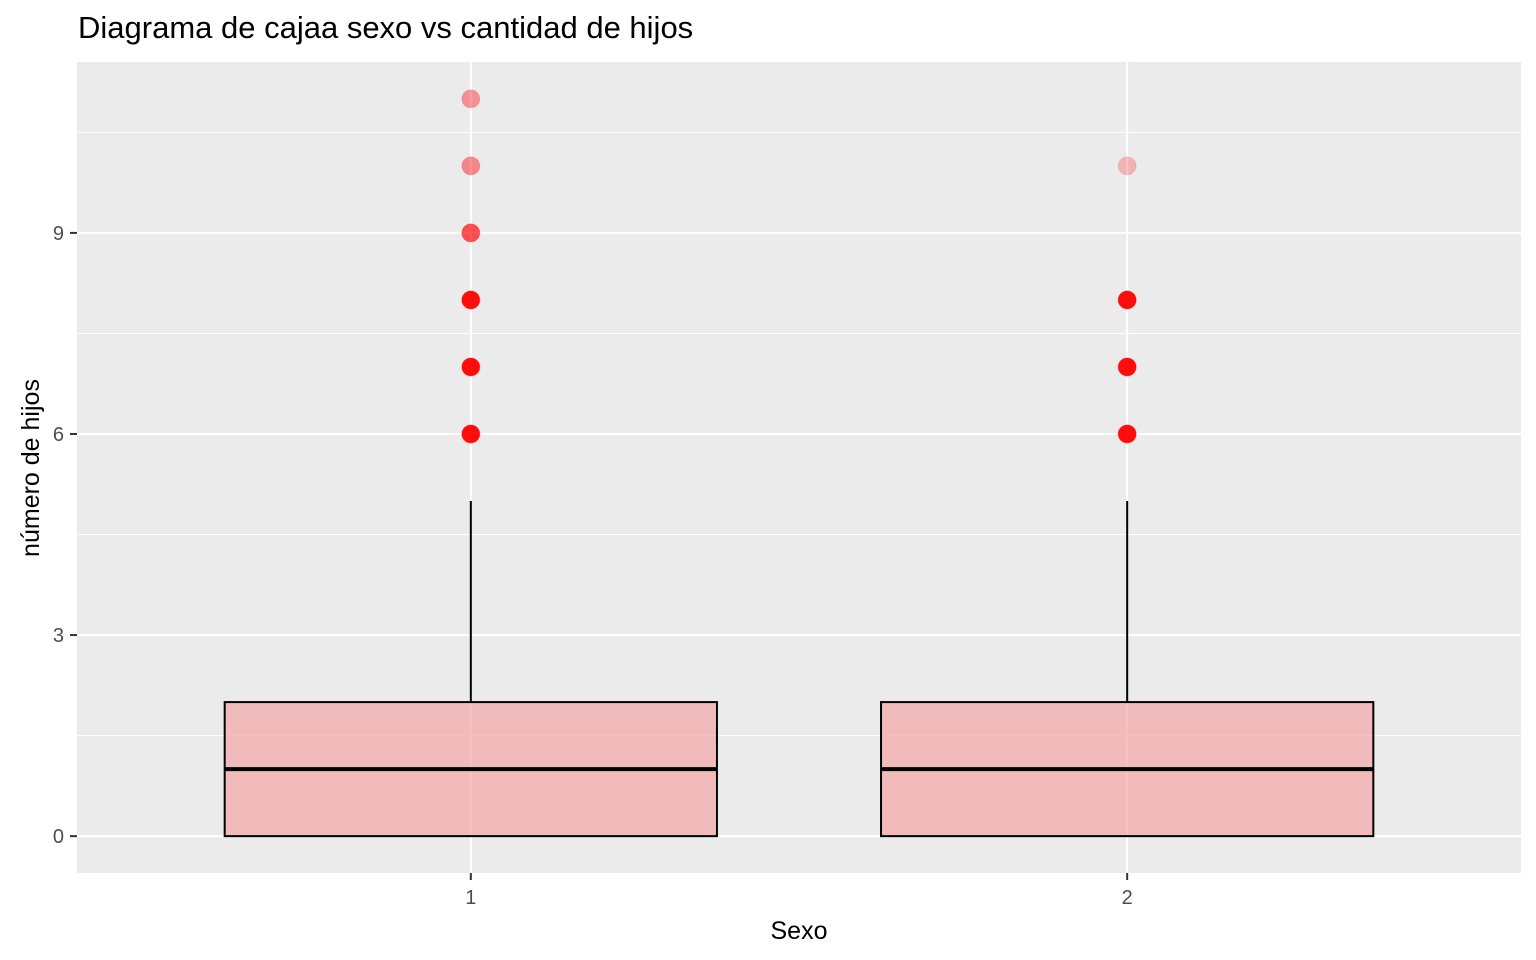  What do you see at coordinates (470, 898) in the screenshot?
I see `x-tick-label: 1` at bounding box center [470, 898].